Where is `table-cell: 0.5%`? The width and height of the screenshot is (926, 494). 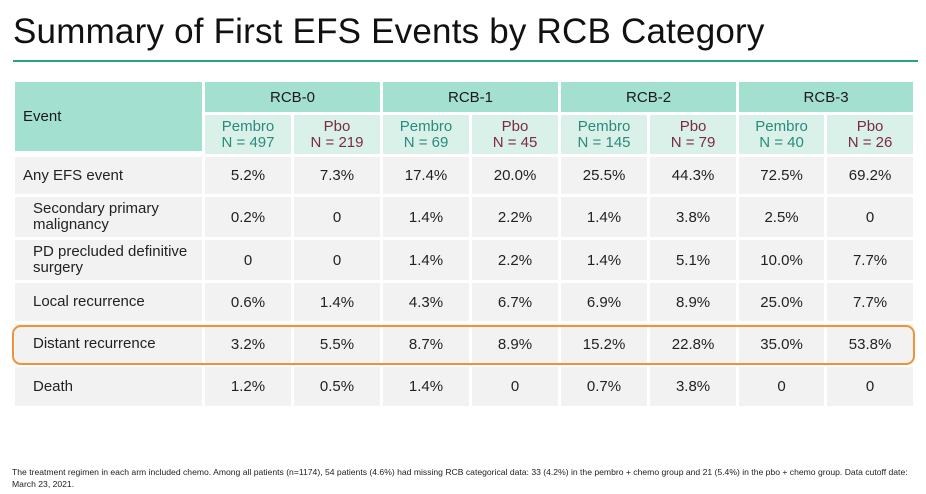 table-cell: 0.5% is located at coordinates (339, 385).